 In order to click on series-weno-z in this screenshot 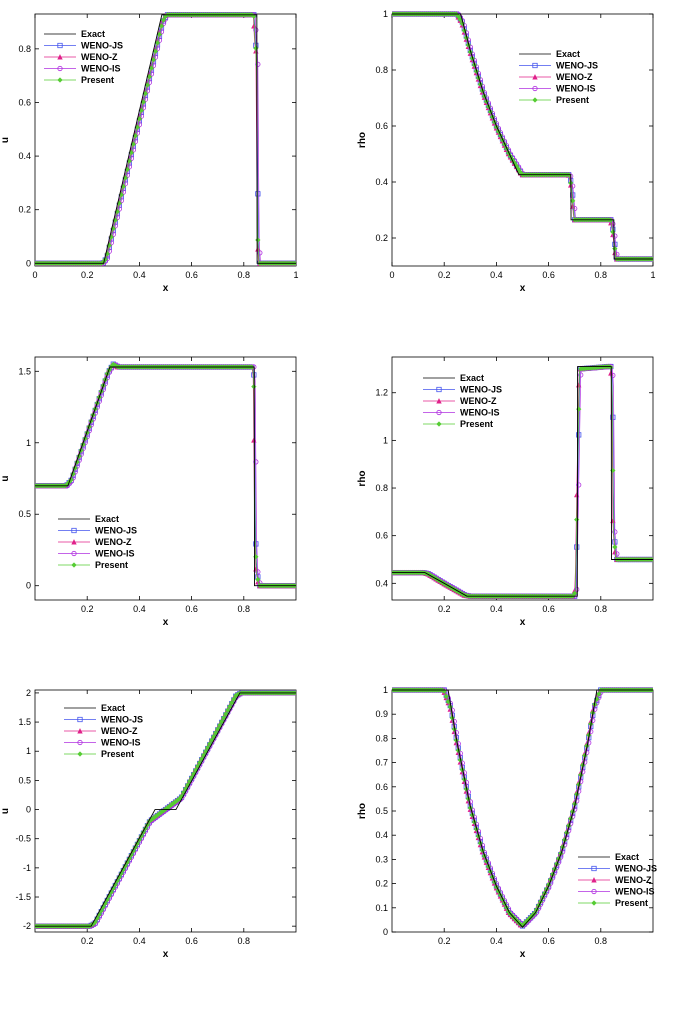, I will do `click(522, 481)`.